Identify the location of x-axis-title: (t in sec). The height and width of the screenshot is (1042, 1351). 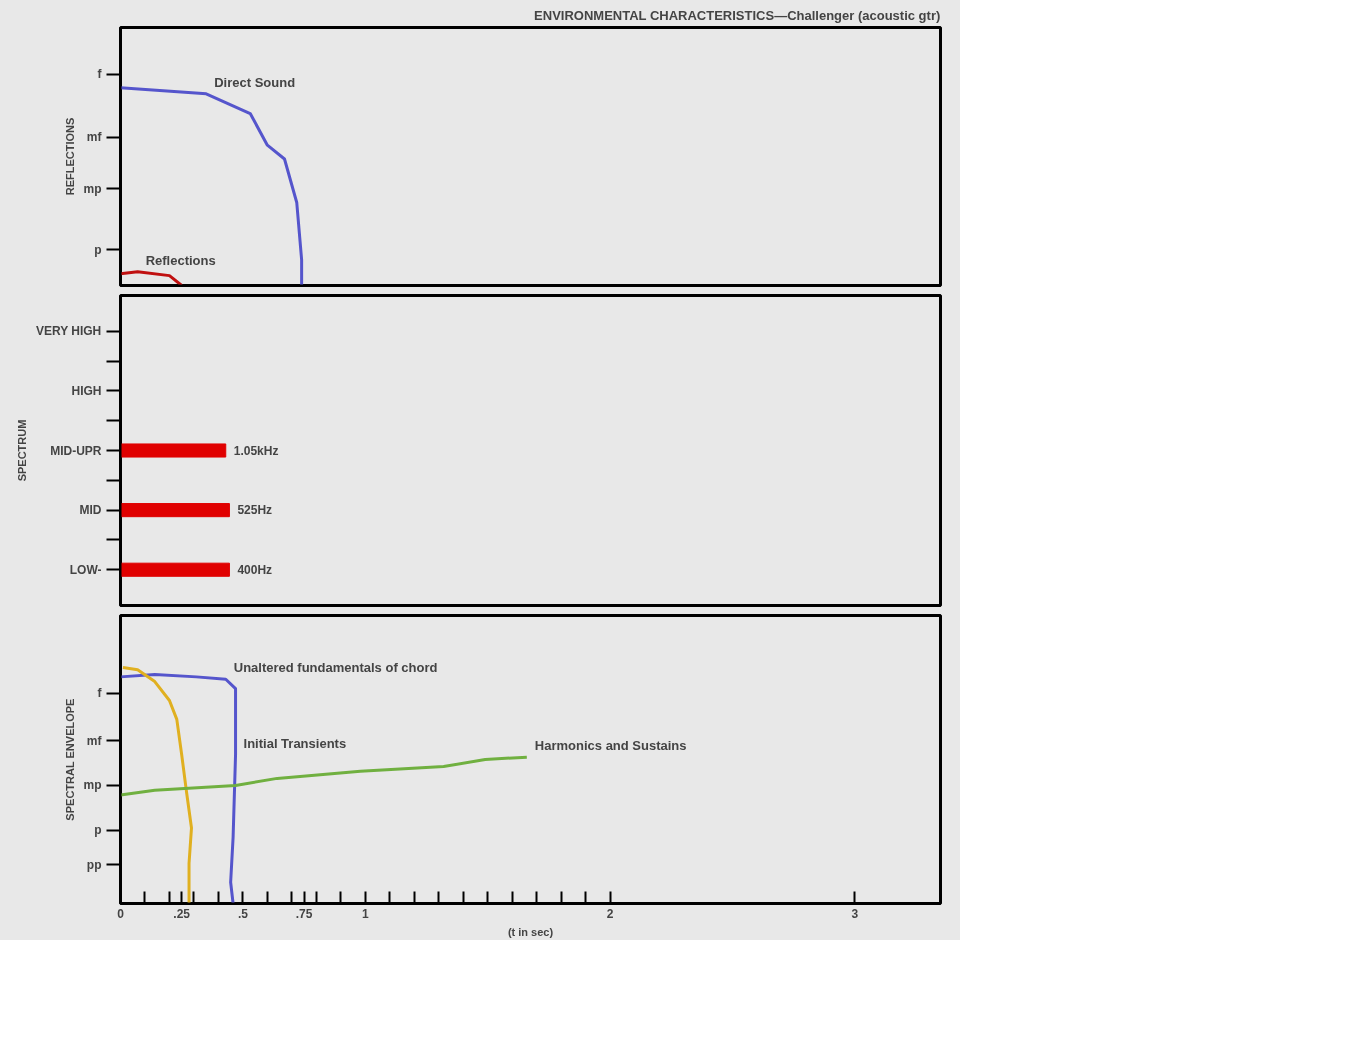
(530, 931).